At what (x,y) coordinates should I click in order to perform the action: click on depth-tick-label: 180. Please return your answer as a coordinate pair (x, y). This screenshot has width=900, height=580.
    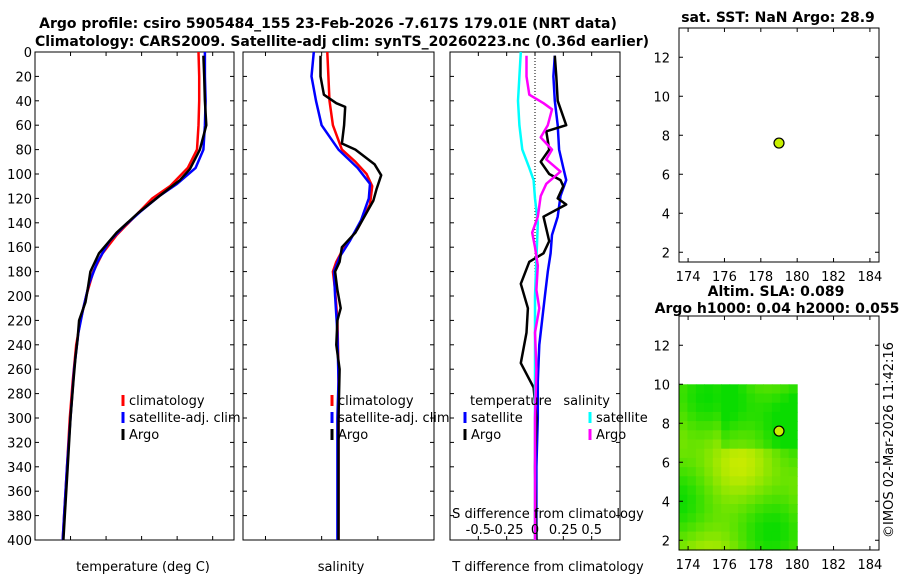
    Looking at the image, I should click on (19, 273).